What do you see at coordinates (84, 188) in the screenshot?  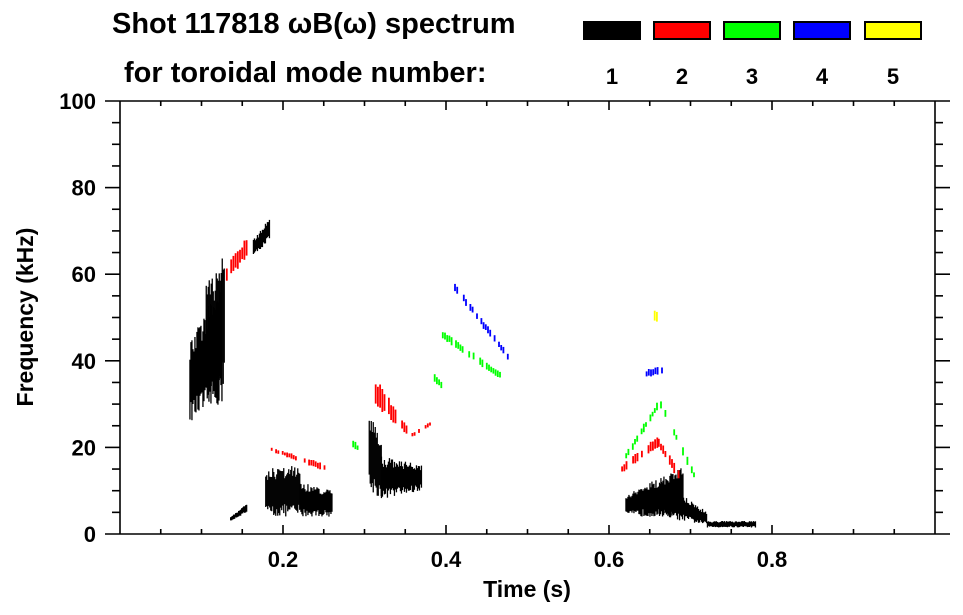 I see `y-tick-label: 80` at bounding box center [84, 188].